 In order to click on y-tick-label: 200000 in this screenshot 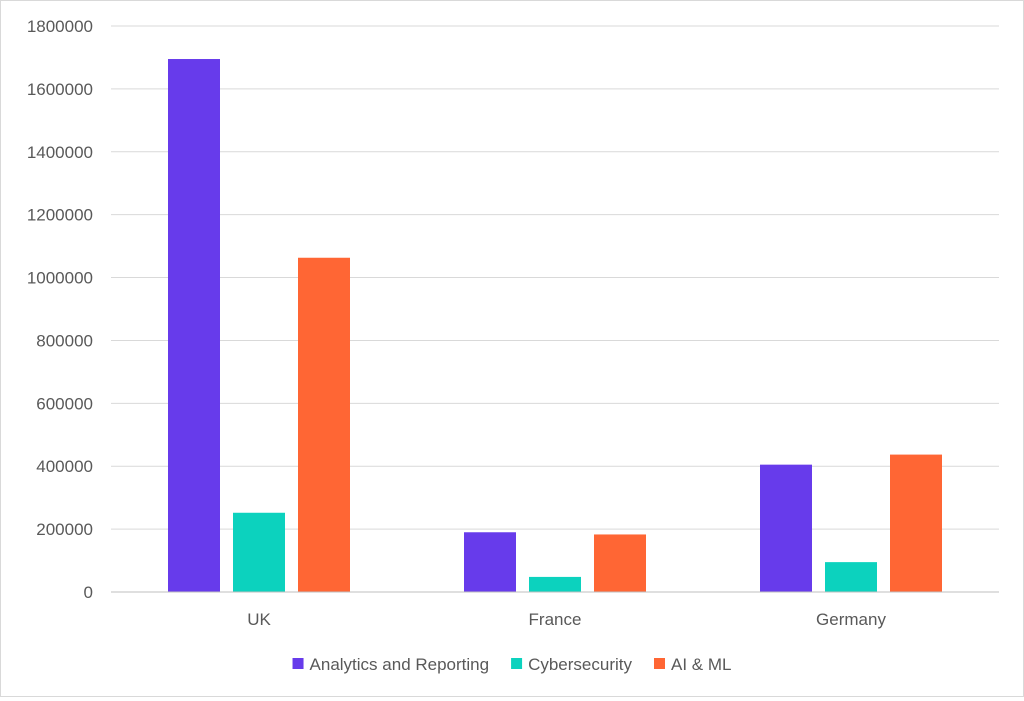, I will do `click(64, 529)`.